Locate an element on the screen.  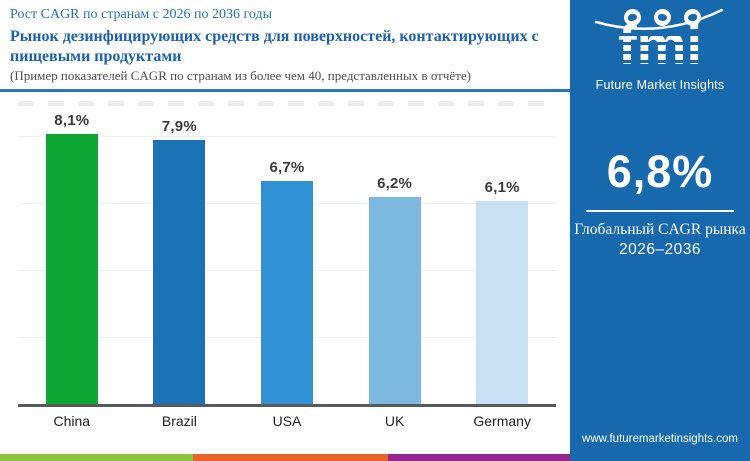
category-label: USA is located at coordinates (287, 421).